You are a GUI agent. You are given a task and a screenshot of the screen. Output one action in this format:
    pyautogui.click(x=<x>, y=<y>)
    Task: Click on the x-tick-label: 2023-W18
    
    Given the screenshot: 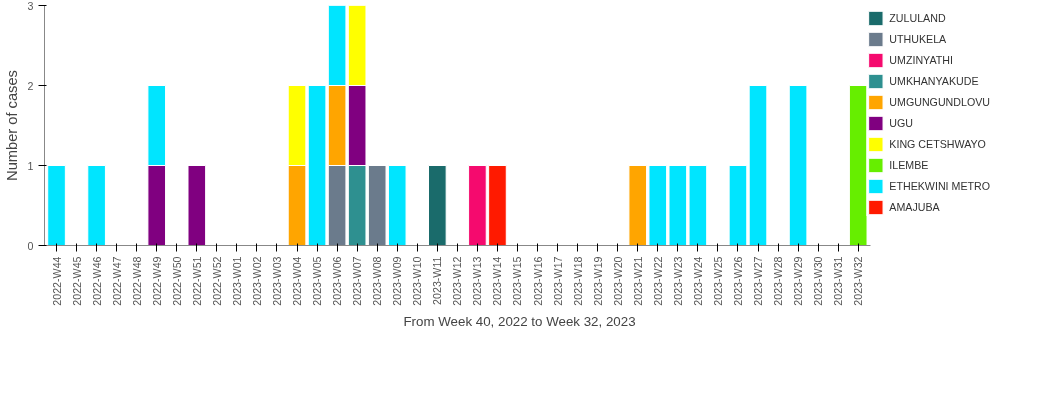 What is the action you would take?
    pyautogui.click(x=577, y=281)
    